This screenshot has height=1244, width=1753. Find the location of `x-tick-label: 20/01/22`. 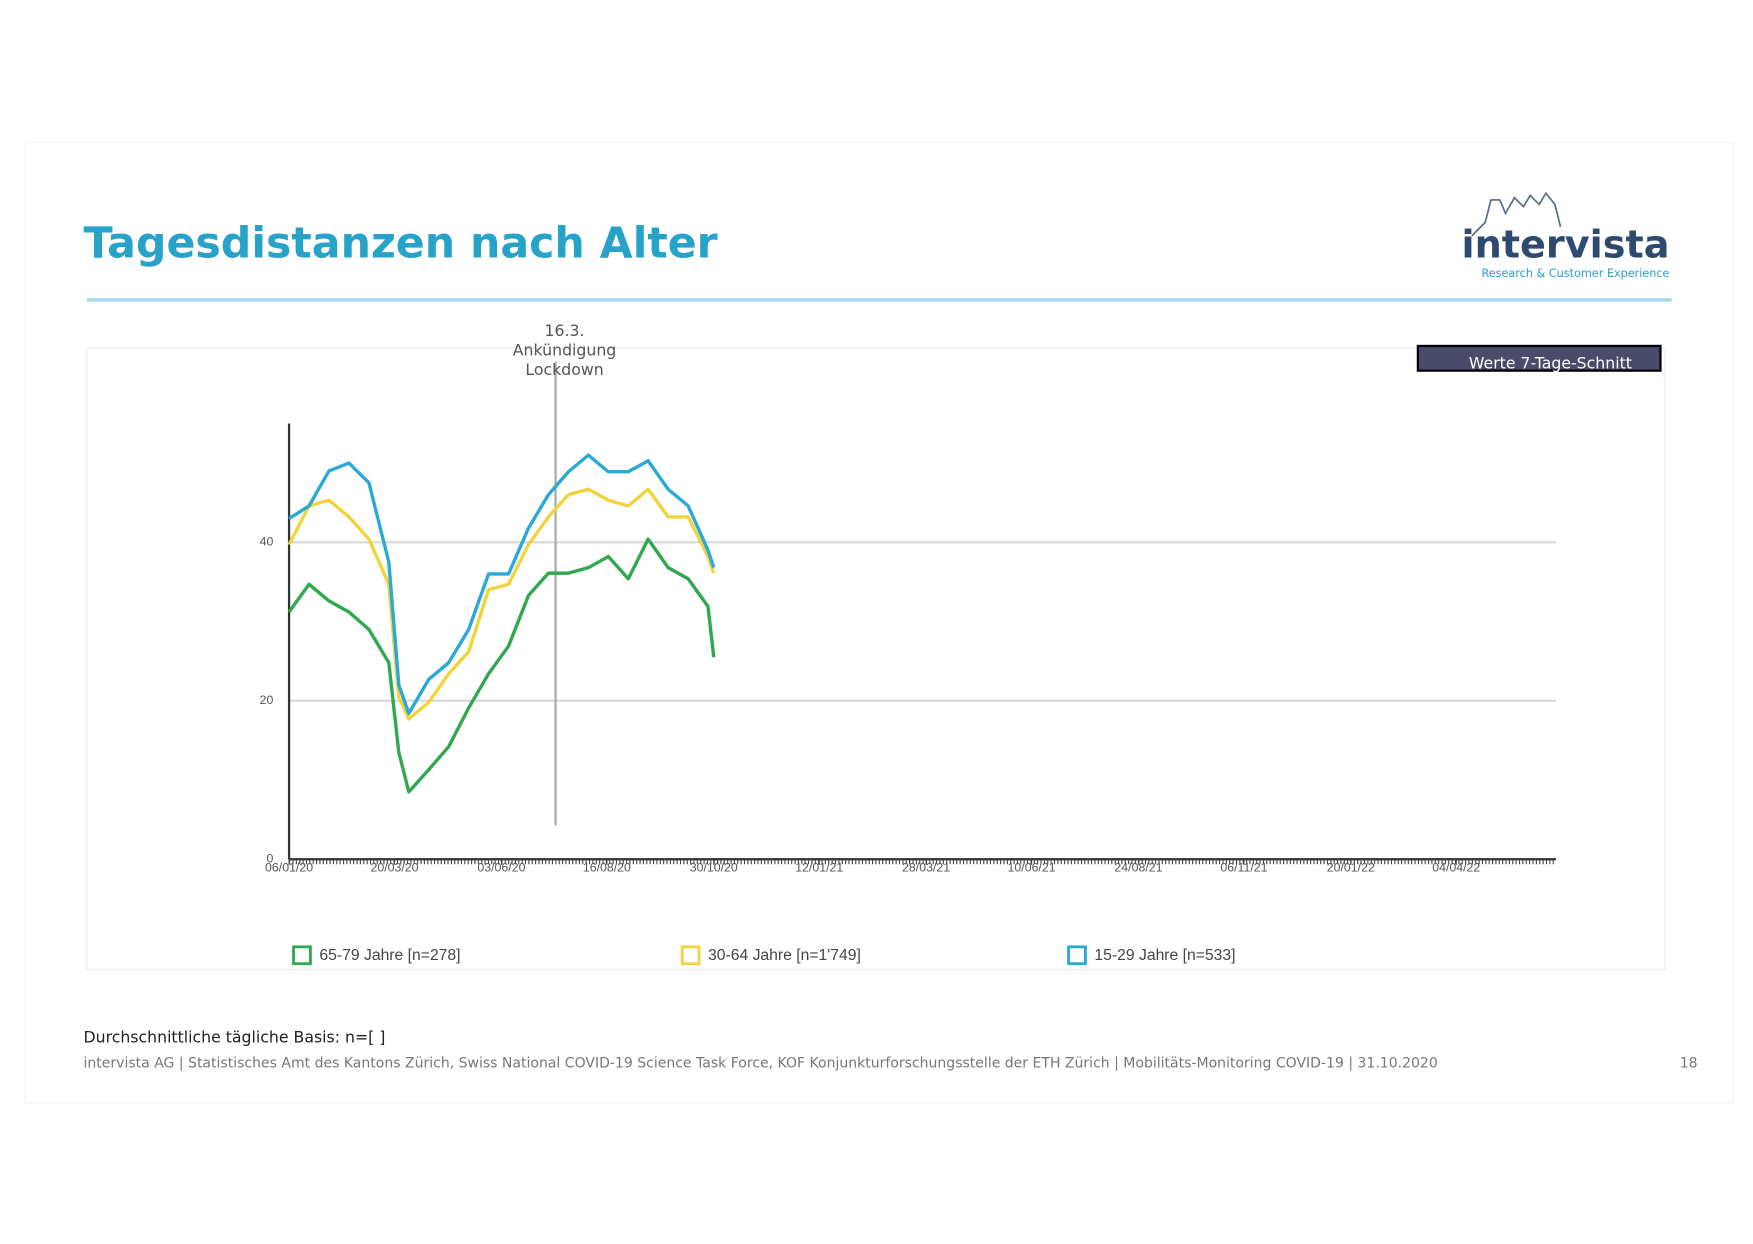

x-tick-label: 20/01/22 is located at coordinates (1351, 867).